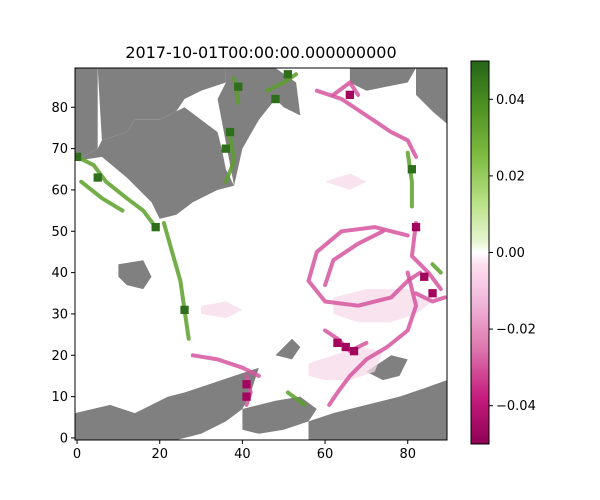  What do you see at coordinates (59, 149) in the screenshot?
I see `y-tick-label-7: 70` at bounding box center [59, 149].